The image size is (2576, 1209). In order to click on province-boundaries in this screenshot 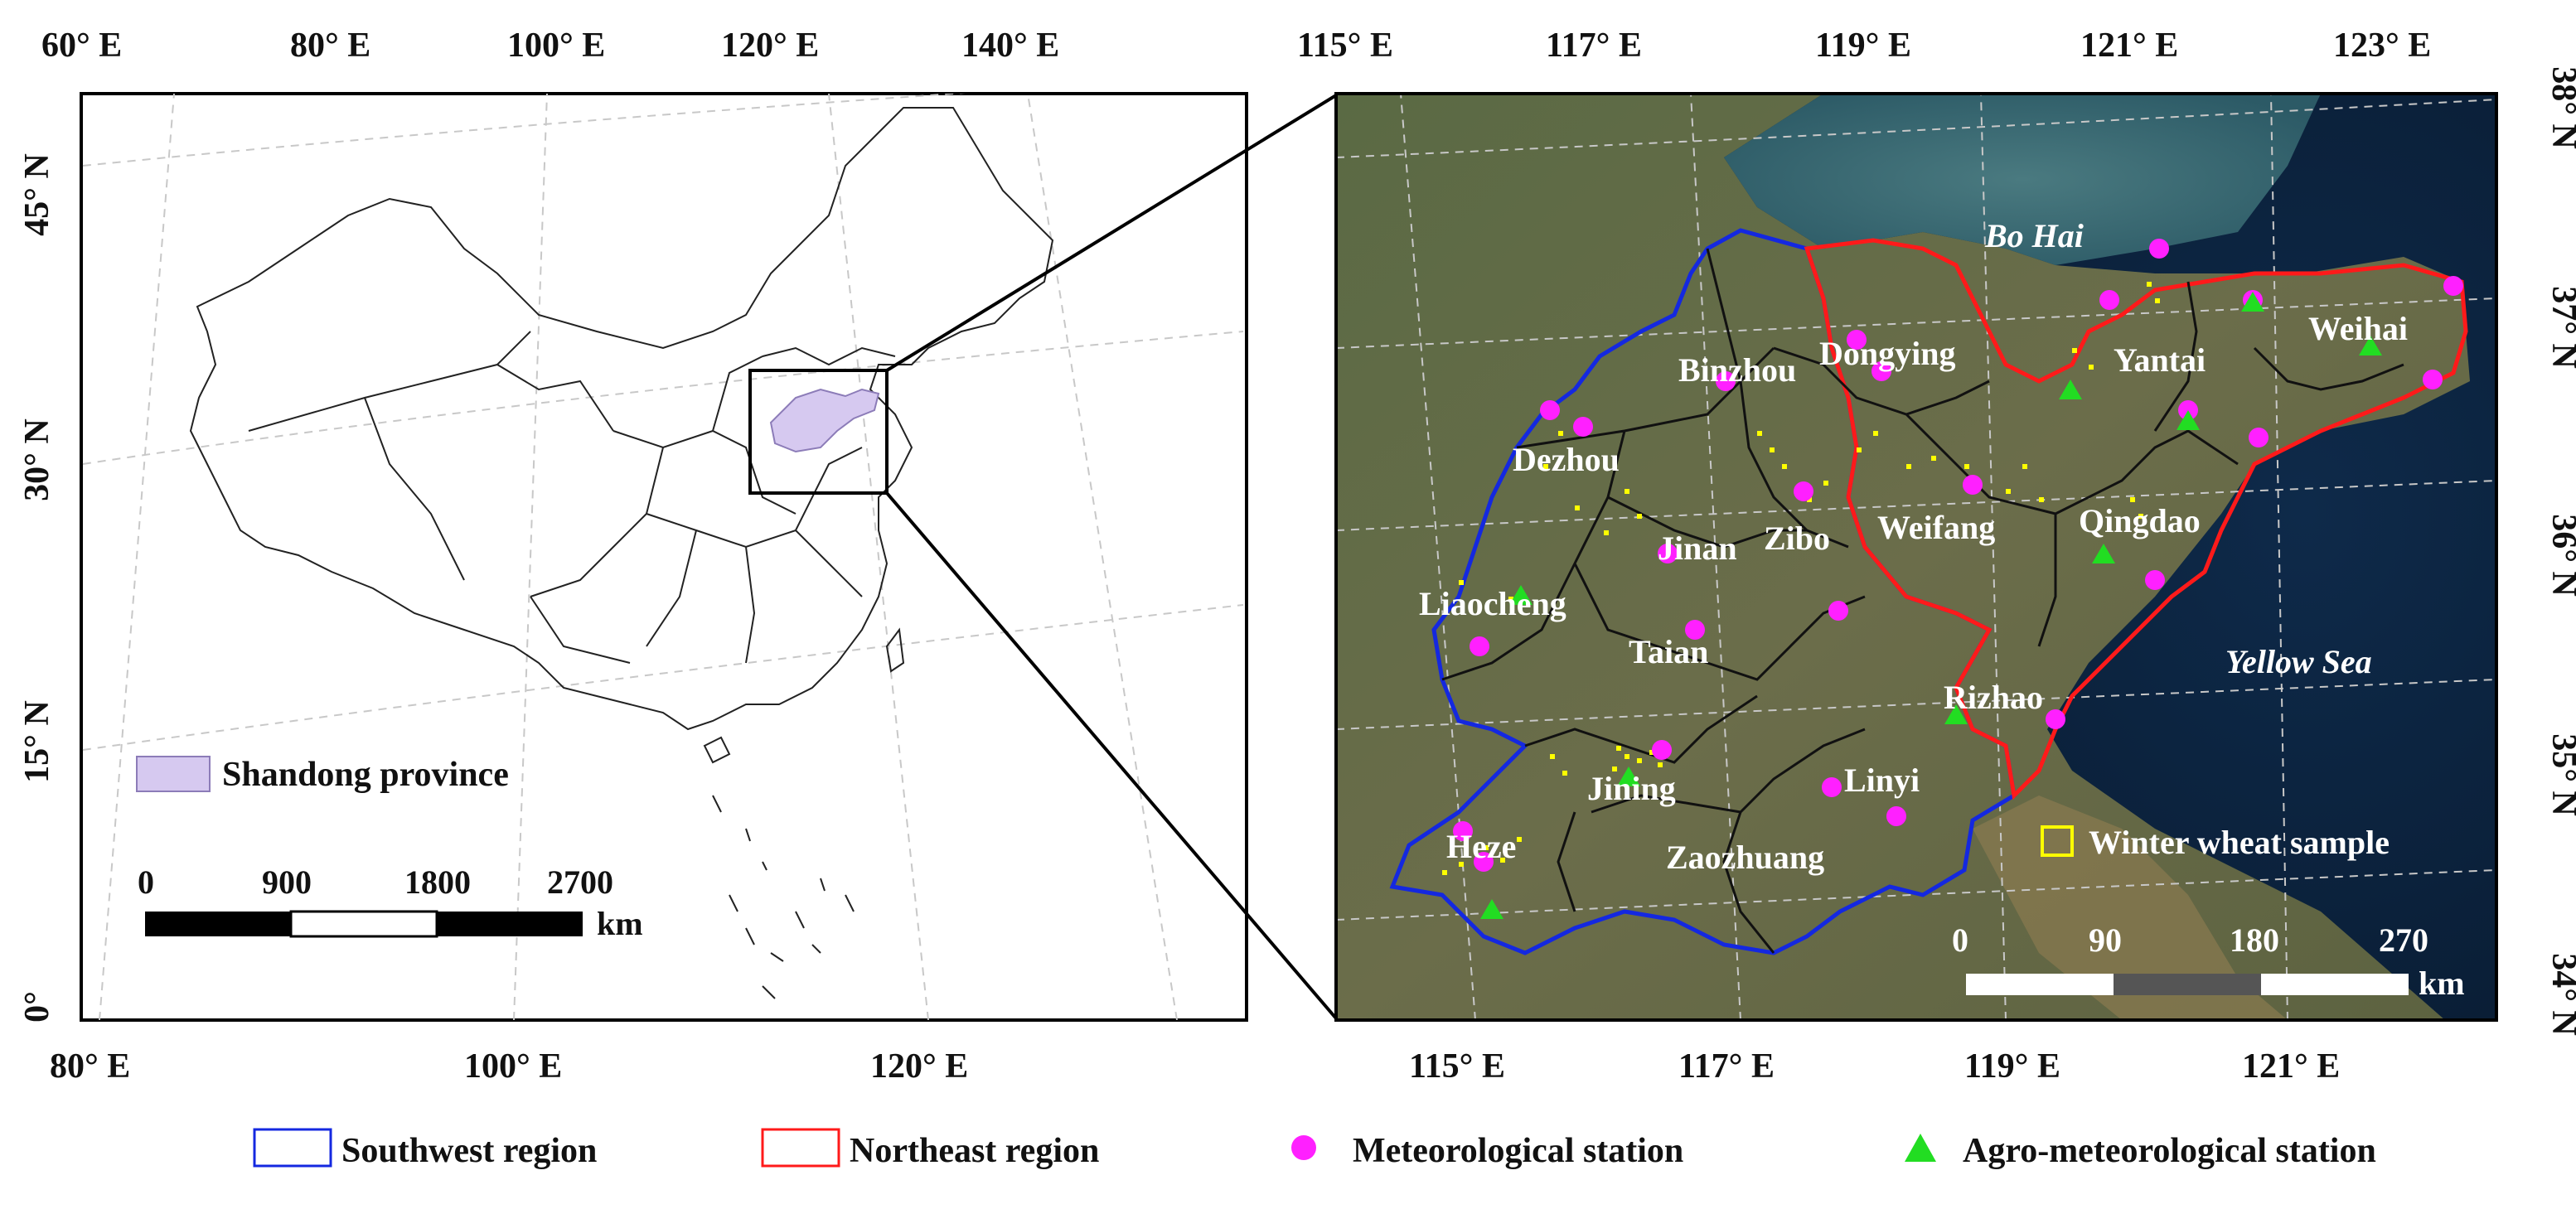, I will do `click(572, 497)`.